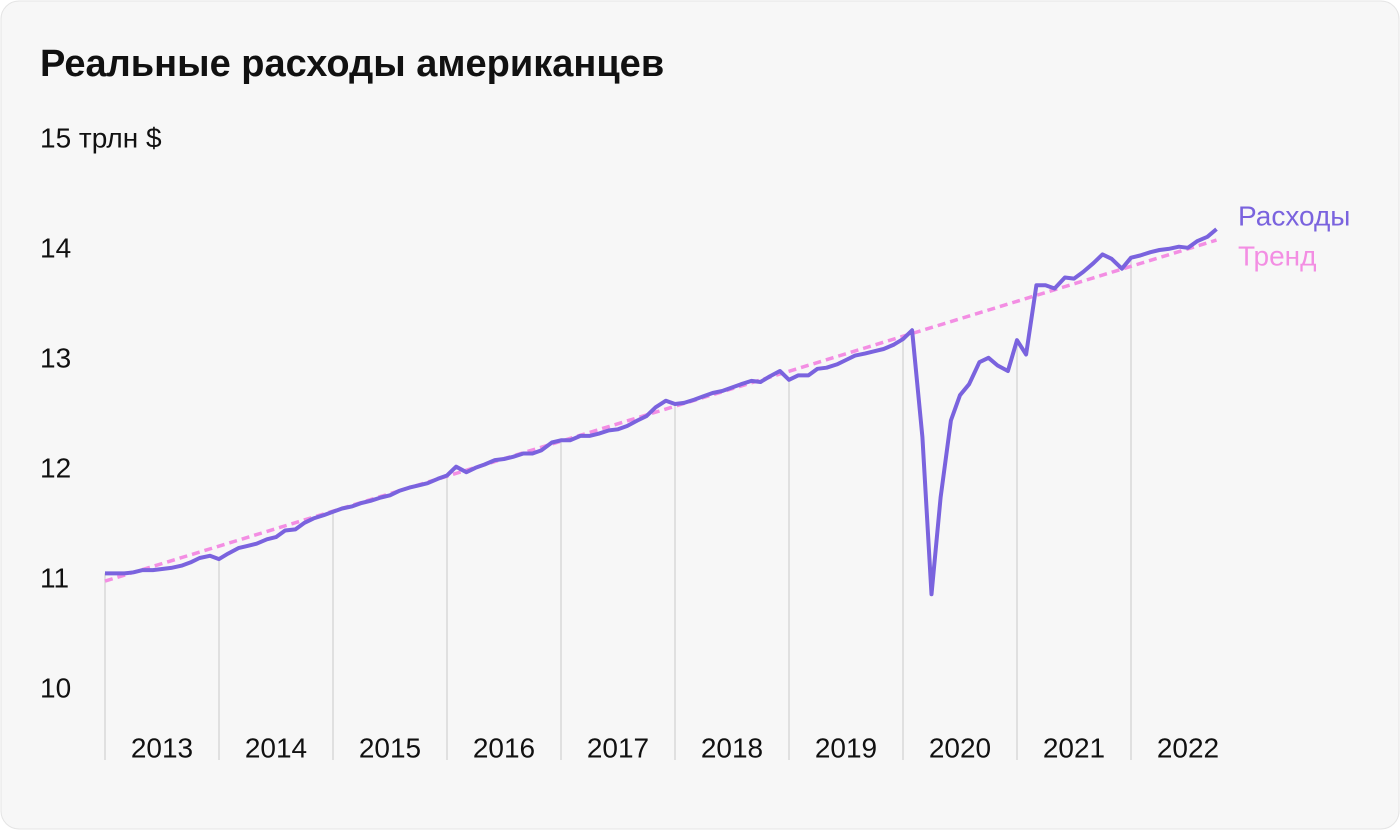 The width and height of the screenshot is (1400, 830). Describe the element at coordinates (1074, 747) in the screenshot. I see `x-tick-label: 2021` at that location.